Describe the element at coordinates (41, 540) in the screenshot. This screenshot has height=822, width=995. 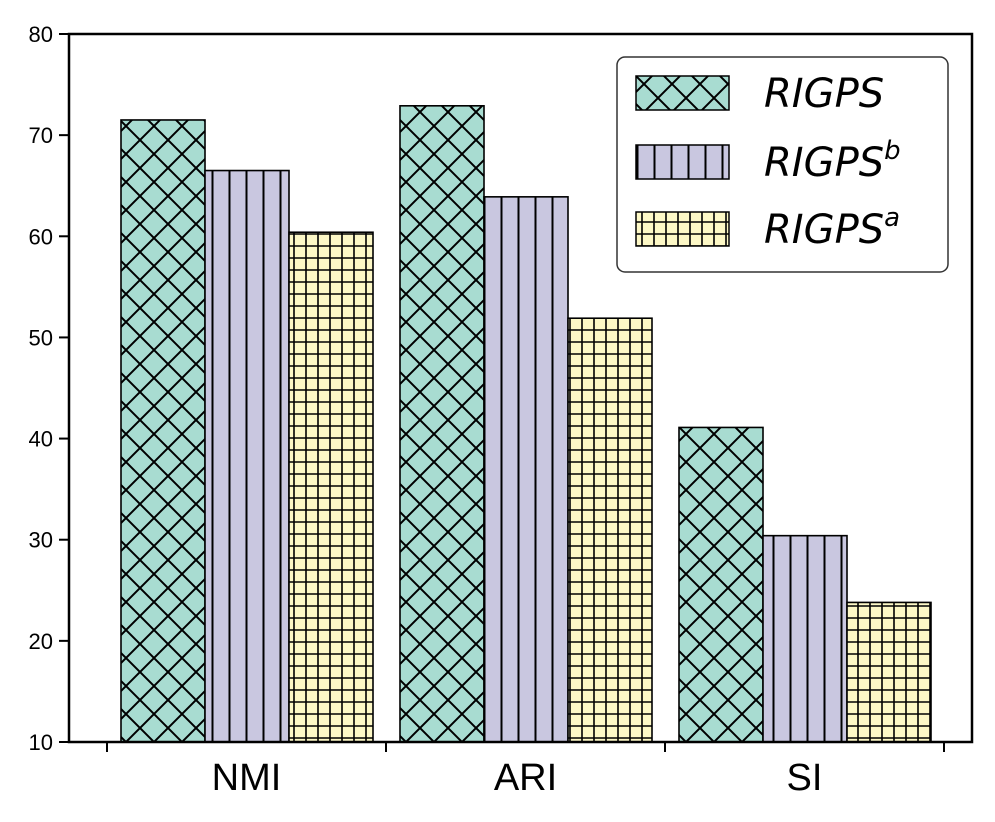
I see `y-tick-label: 30` at that location.